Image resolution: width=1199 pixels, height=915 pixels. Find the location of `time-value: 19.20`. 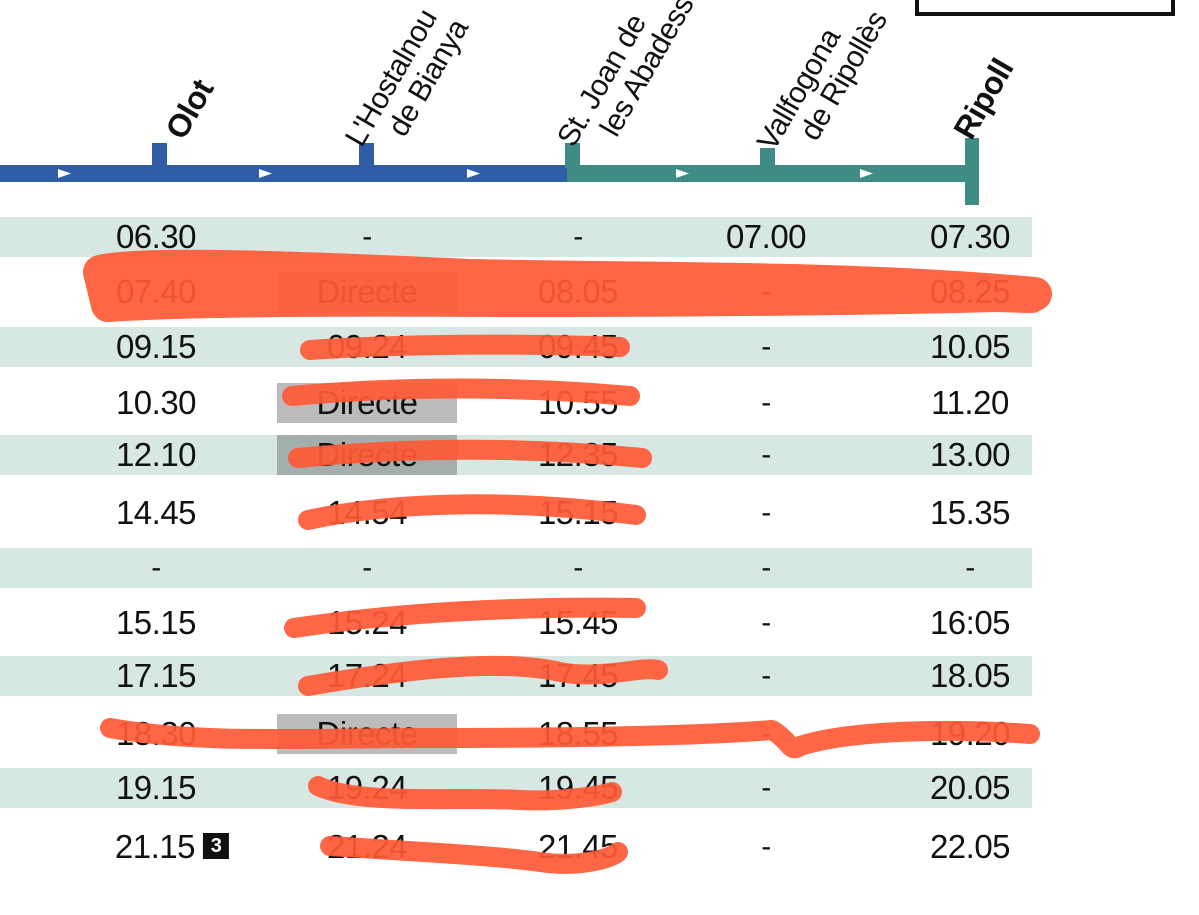

time-value: 19.20 is located at coordinates (970, 733).